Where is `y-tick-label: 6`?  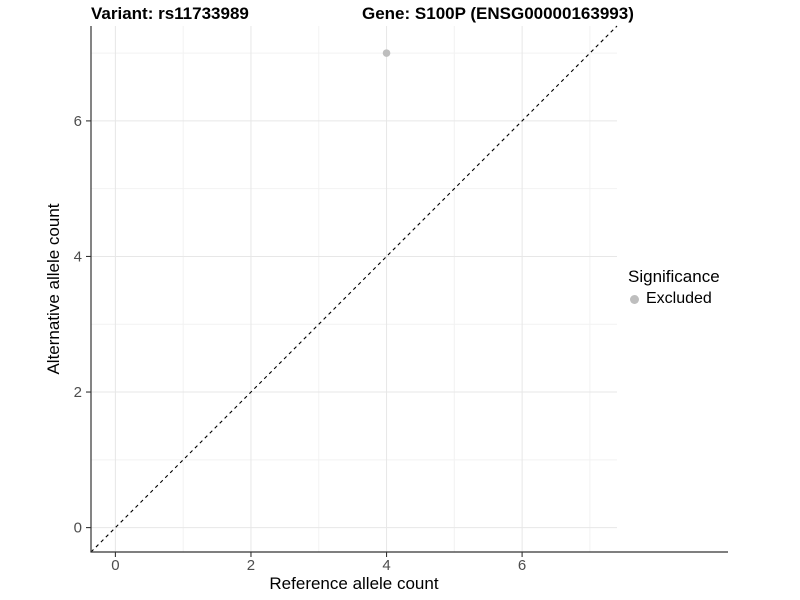 y-tick-label: 6 is located at coordinates (78, 121).